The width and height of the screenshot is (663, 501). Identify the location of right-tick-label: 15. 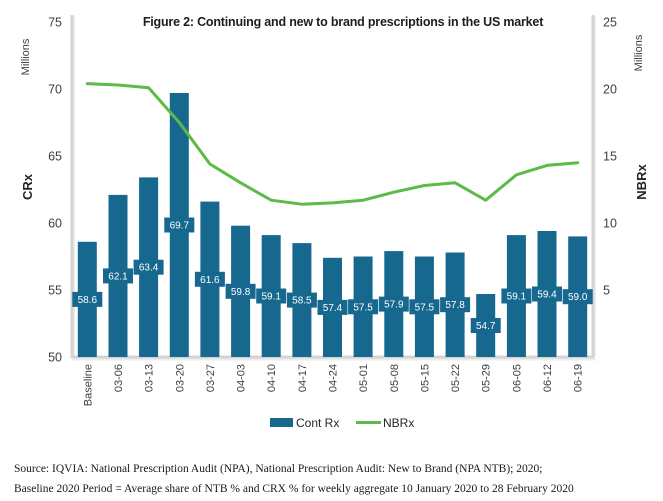
(610, 157).